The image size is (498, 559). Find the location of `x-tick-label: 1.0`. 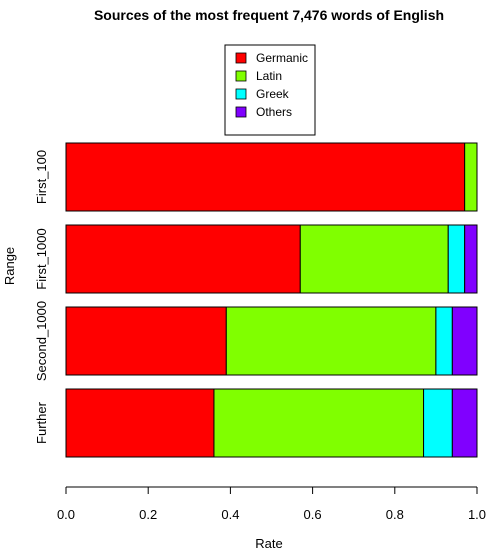

x-tick-label: 1.0 is located at coordinates (477, 514).